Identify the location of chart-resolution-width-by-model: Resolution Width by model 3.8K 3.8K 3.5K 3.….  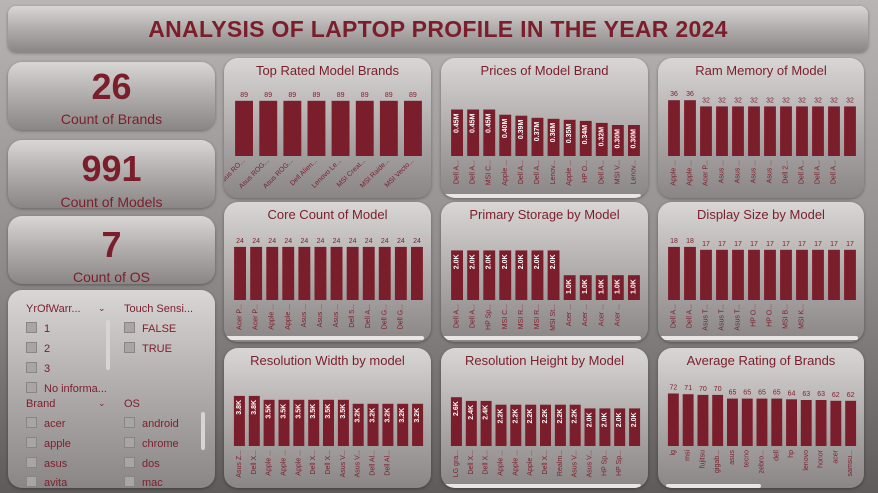
(327, 418).